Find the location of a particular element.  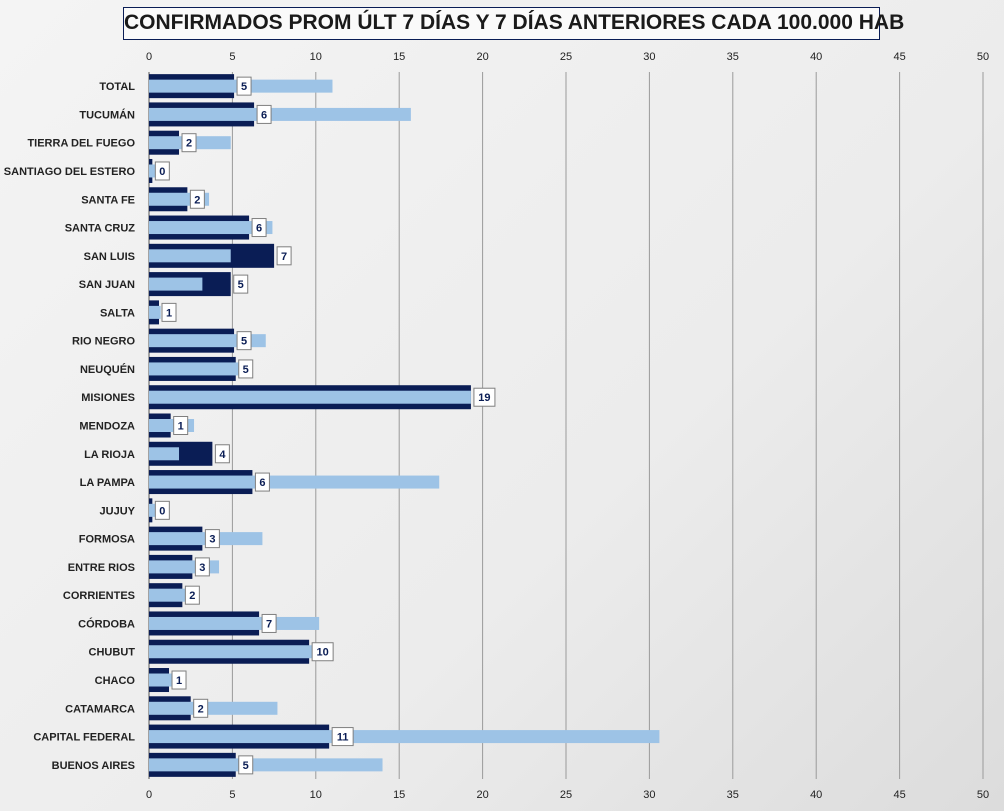

category-label: SANTA FE is located at coordinates (108, 200).